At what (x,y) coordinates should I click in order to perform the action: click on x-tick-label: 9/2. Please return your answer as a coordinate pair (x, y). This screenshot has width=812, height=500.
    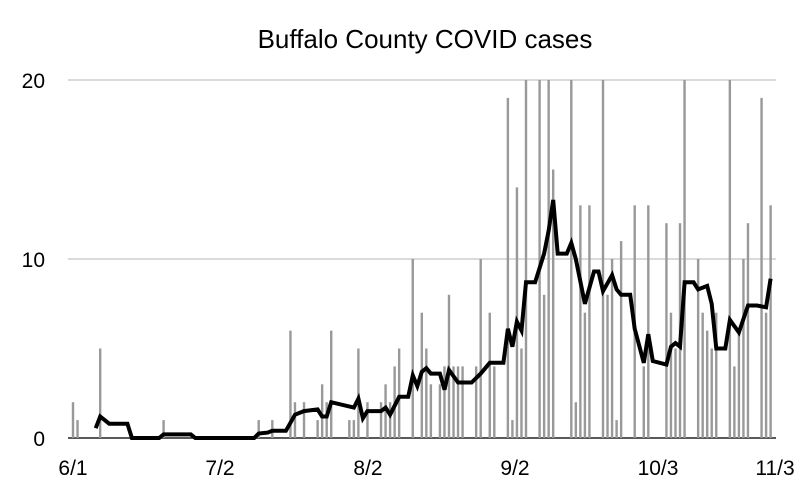
    Looking at the image, I should click on (514, 468).